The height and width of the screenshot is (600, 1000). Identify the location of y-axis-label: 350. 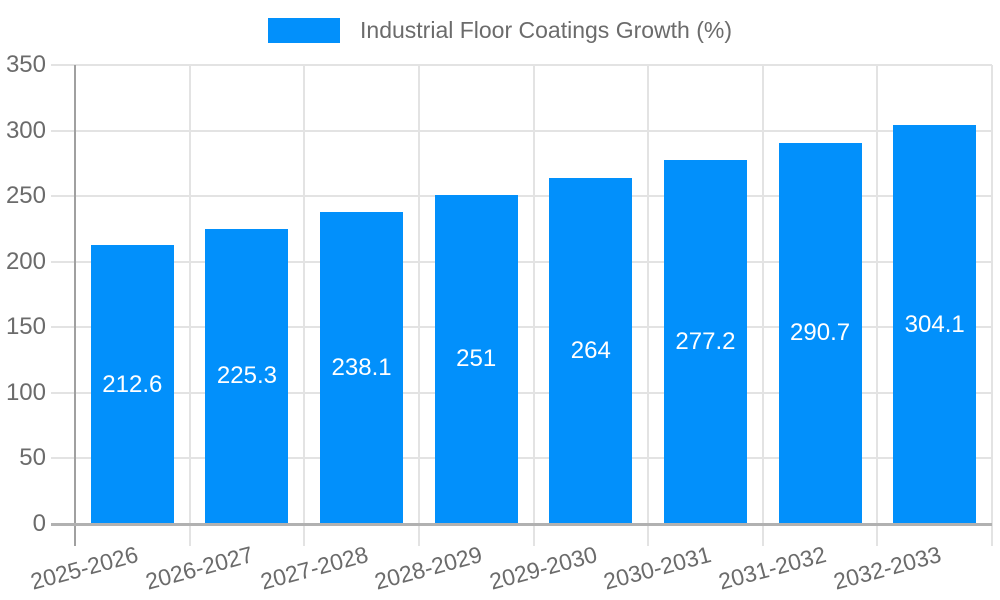
(25, 64).